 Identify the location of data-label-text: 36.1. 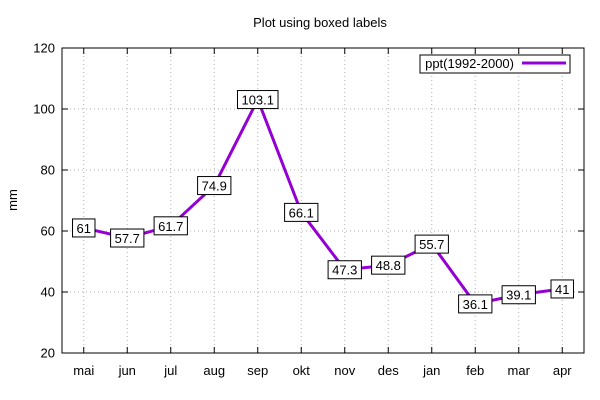
(475, 304).